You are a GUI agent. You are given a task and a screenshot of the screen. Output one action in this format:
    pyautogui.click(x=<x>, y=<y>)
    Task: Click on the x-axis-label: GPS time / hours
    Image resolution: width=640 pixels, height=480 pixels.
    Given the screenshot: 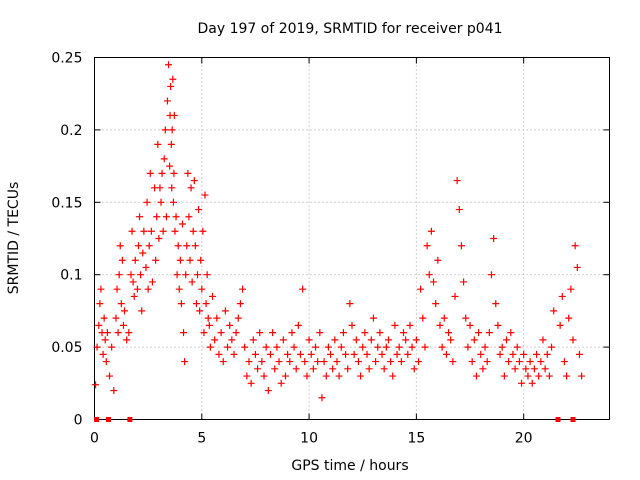 What is the action you would take?
    pyautogui.click(x=349, y=466)
    